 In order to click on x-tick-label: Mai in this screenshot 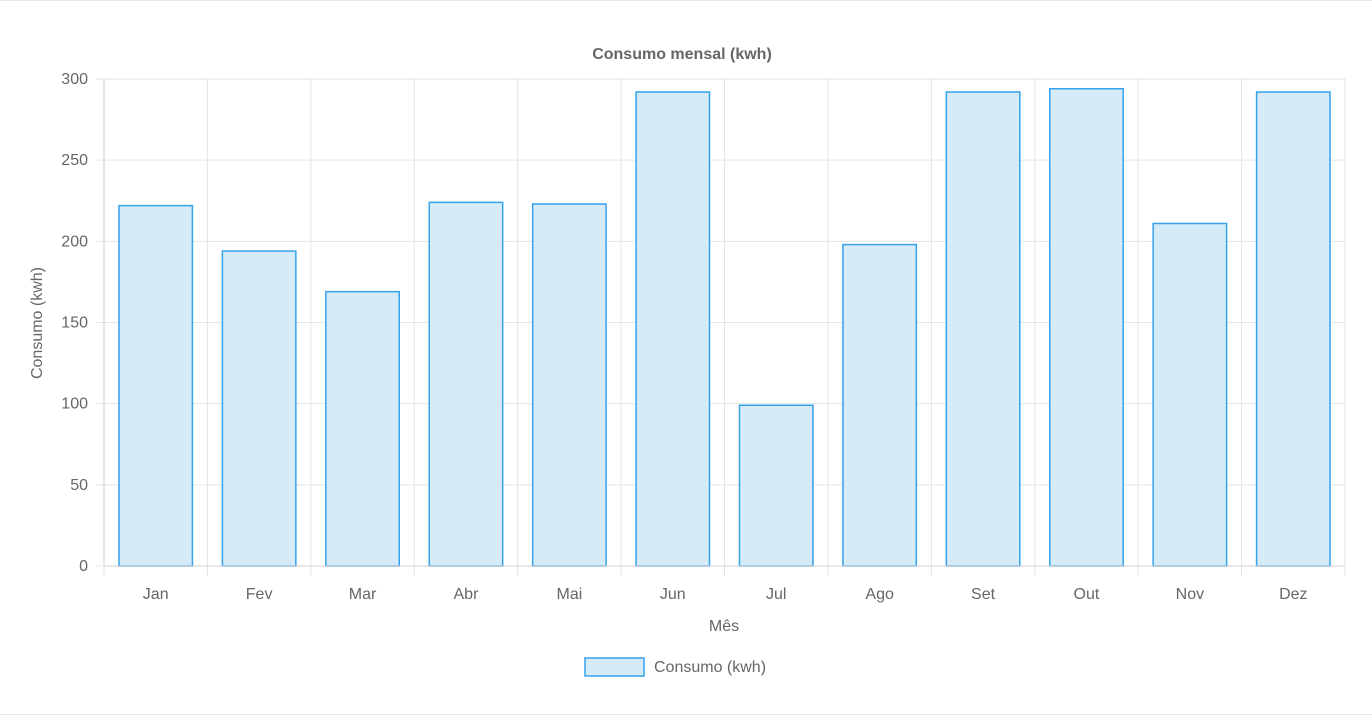, I will do `click(569, 594)`.